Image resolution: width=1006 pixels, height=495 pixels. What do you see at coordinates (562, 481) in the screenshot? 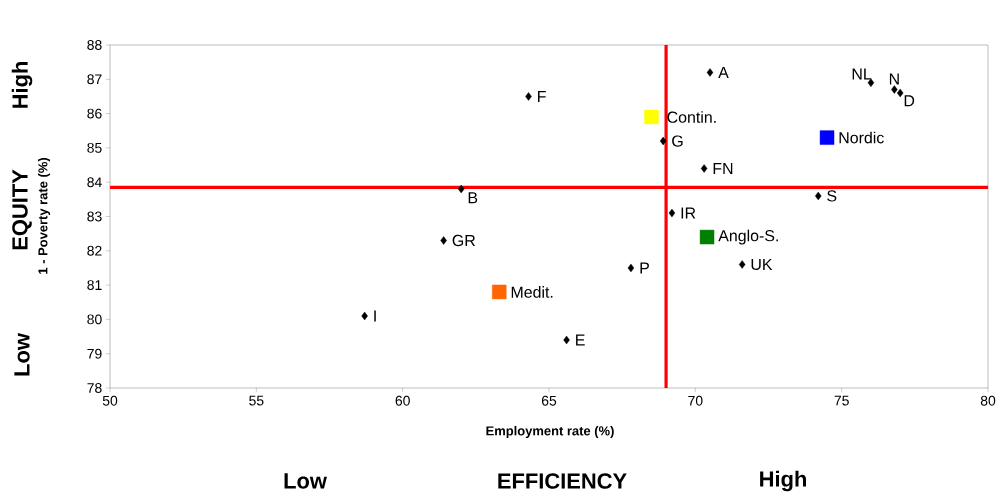
I see `text: EFFICIENCY` at bounding box center [562, 481].